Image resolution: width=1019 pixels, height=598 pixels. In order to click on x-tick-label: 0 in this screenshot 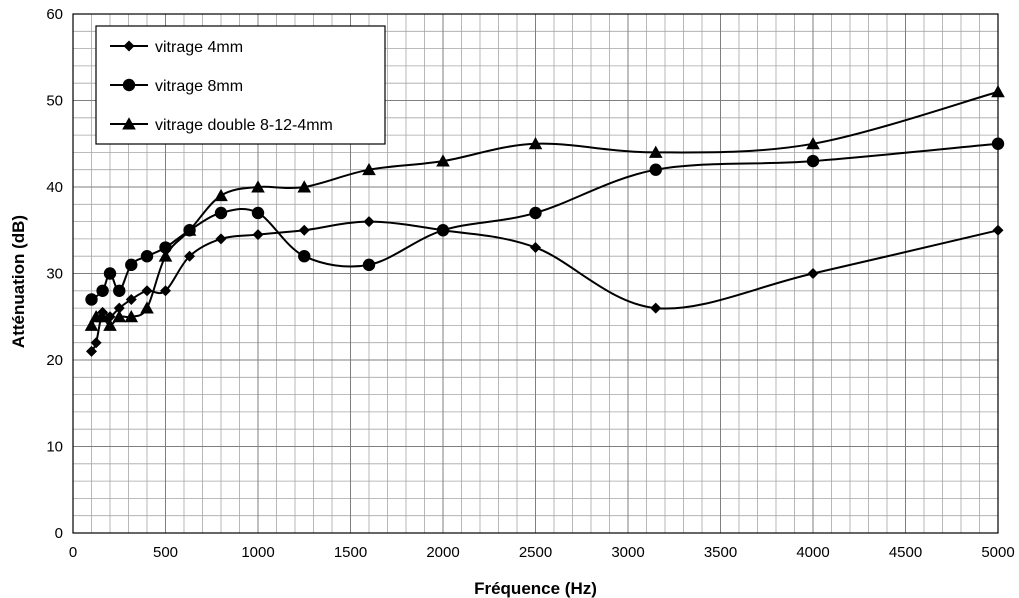, I will do `click(73, 552)`.